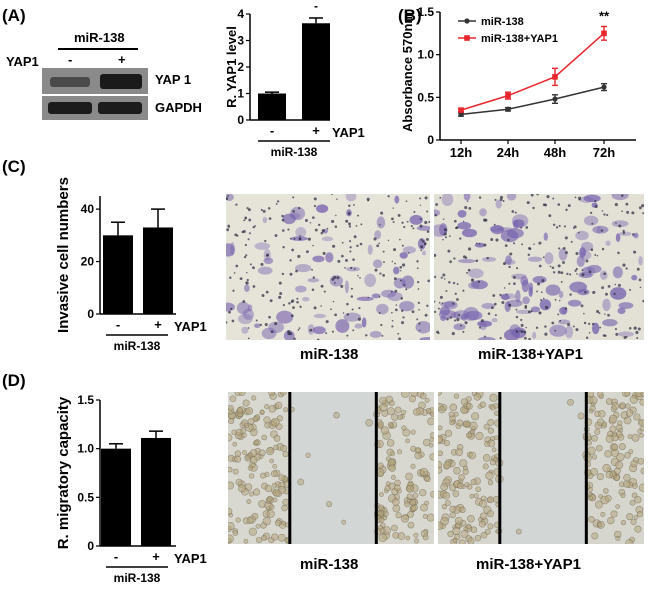 The height and width of the screenshot is (592, 650). What do you see at coordinates (532, 71) in the screenshot?
I see `series-line` at bounding box center [532, 71].